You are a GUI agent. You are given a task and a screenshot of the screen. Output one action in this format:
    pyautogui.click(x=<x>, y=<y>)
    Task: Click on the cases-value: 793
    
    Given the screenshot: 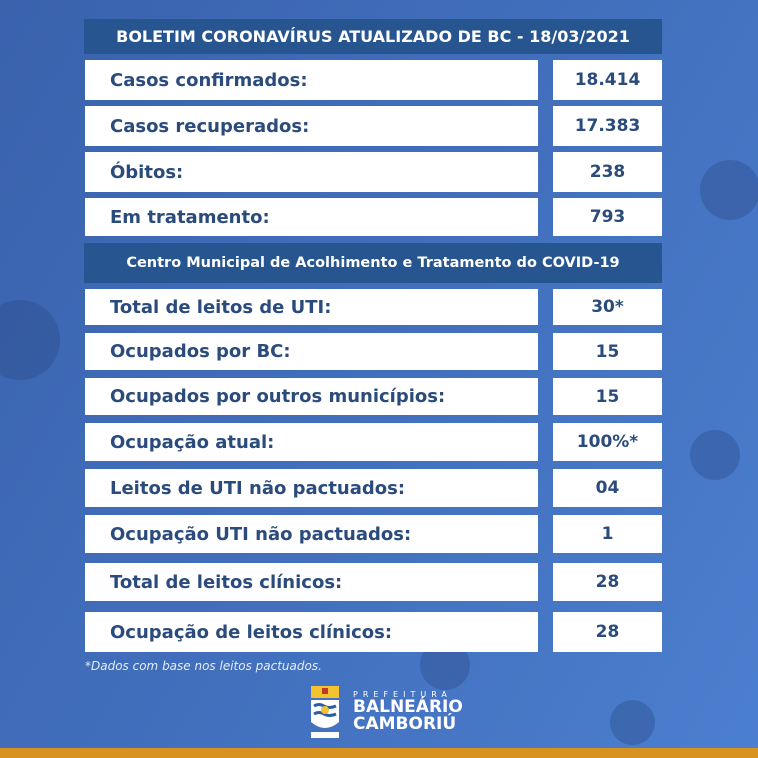 What is the action you would take?
    pyautogui.click(x=607, y=217)
    